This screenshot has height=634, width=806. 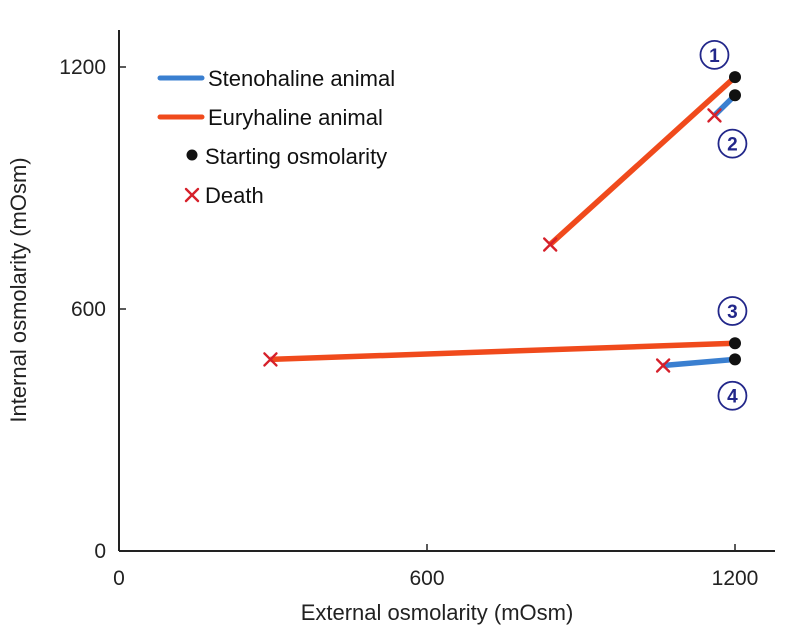 I want to click on x-tick-label: 600, so click(x=426, y=578).